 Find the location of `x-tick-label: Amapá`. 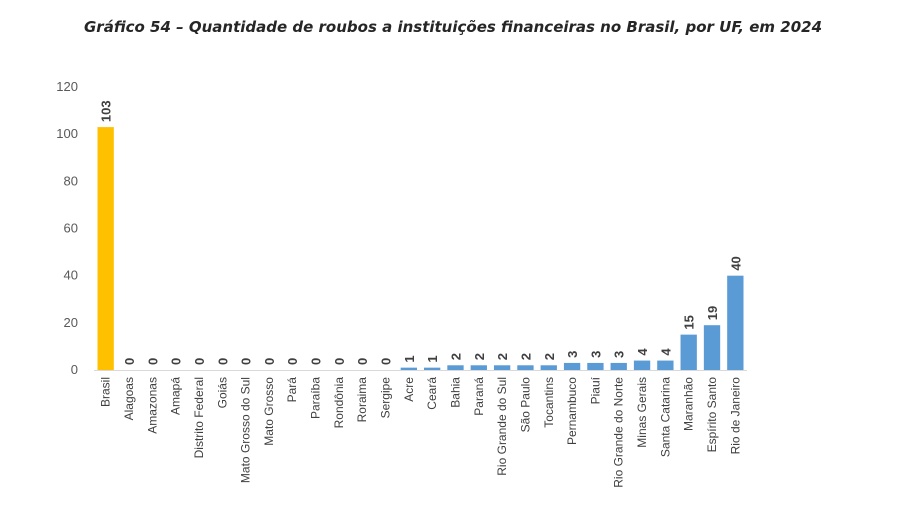

x-tick-label: Amapá is located at coordinates (176, 396).